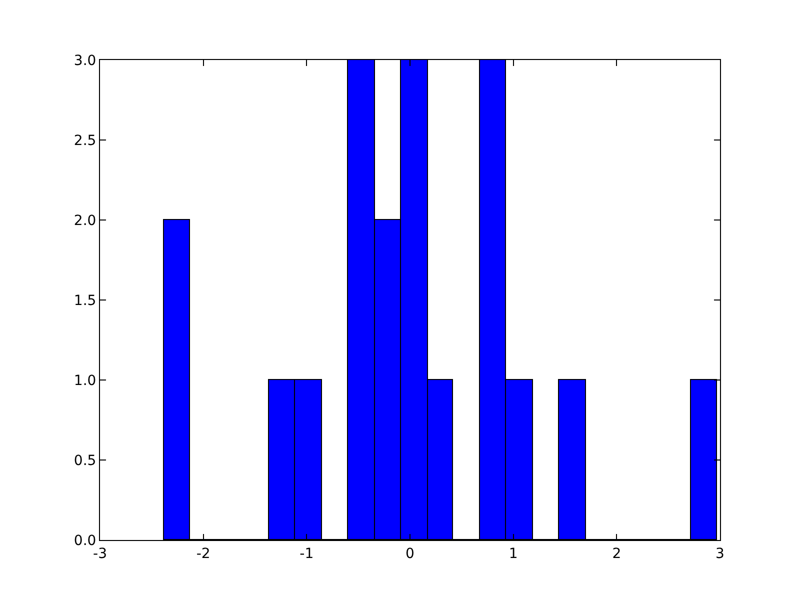 This screenshot has width=800, height=600. I want to click on x-tick-label: 2, so click(617, 554).